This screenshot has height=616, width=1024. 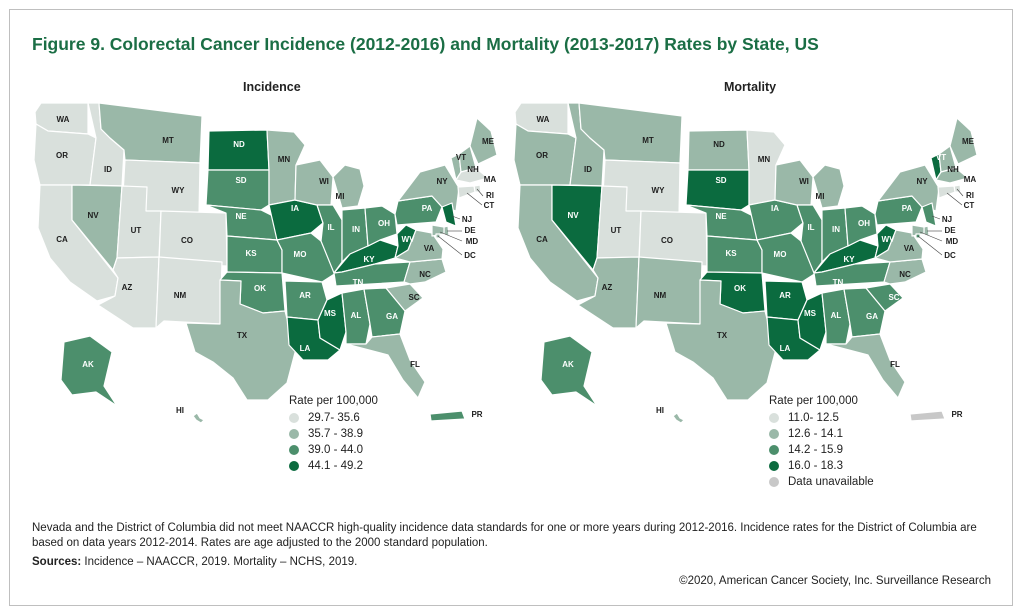 I want to click on mortality-label-tx: TX, so click(x=722, y=335).